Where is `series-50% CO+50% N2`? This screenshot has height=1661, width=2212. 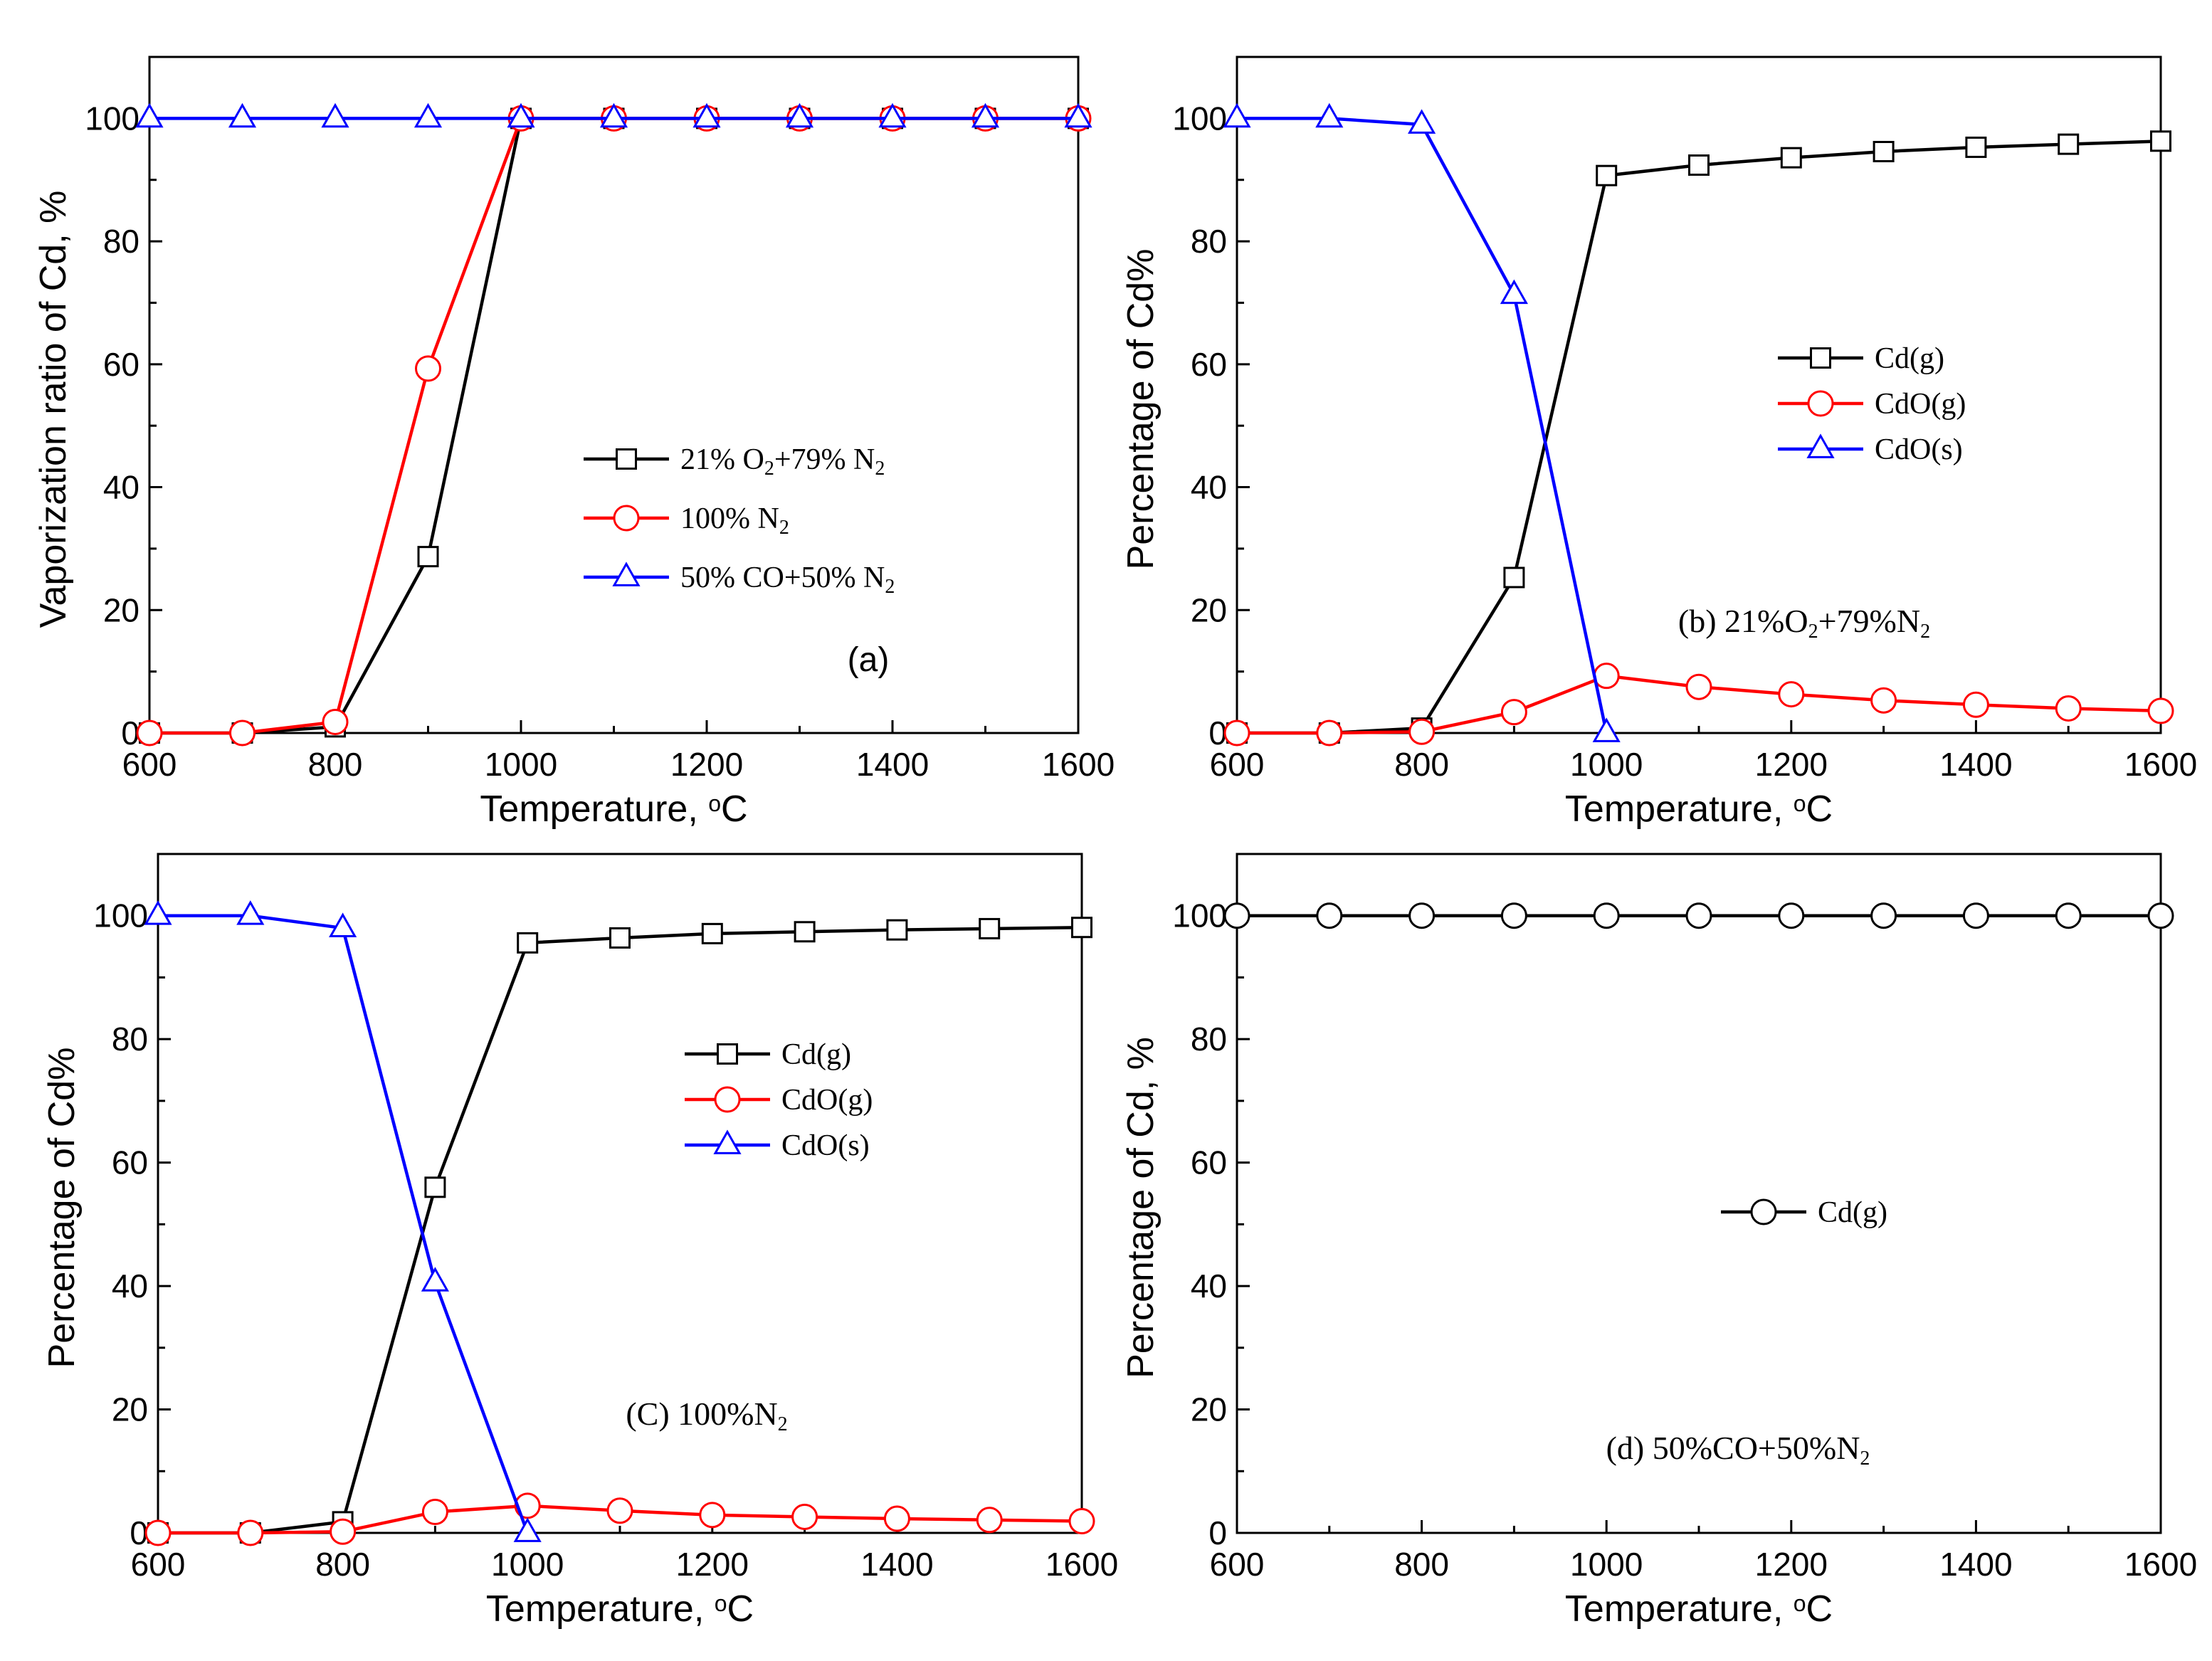
series-50% CO+50% N2 is located at coordinates (613, 115).